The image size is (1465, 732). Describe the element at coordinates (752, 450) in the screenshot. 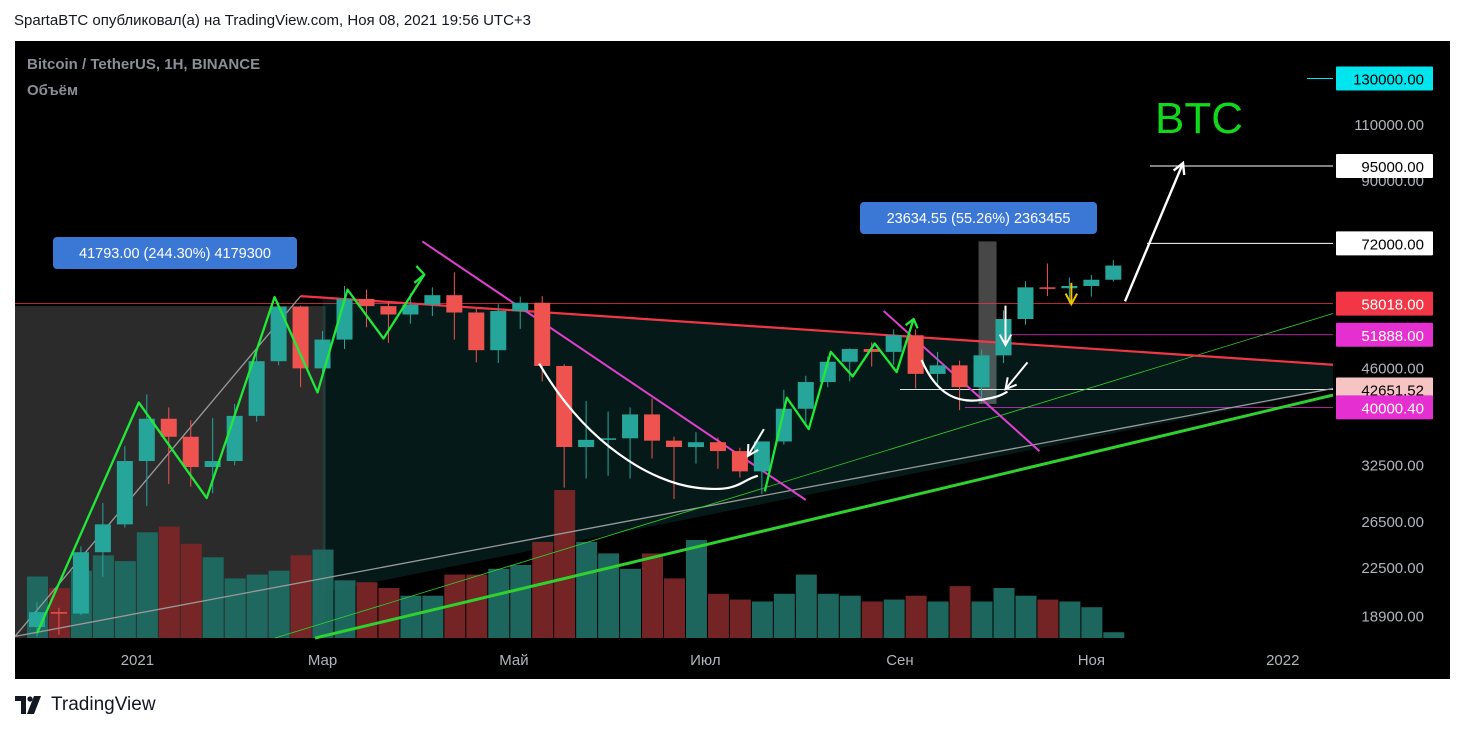

I see `arrow-head` at that location.